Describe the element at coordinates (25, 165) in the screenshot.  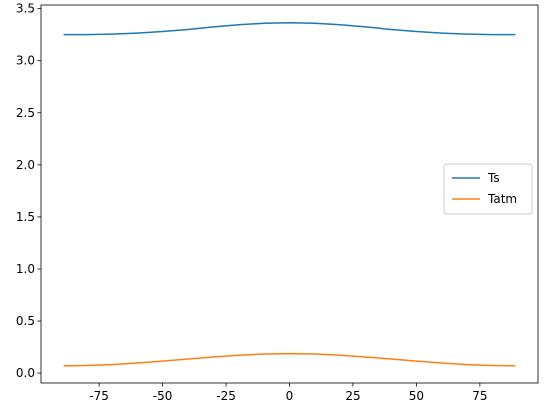
I see `y-tick-label: 2.0` at that location.